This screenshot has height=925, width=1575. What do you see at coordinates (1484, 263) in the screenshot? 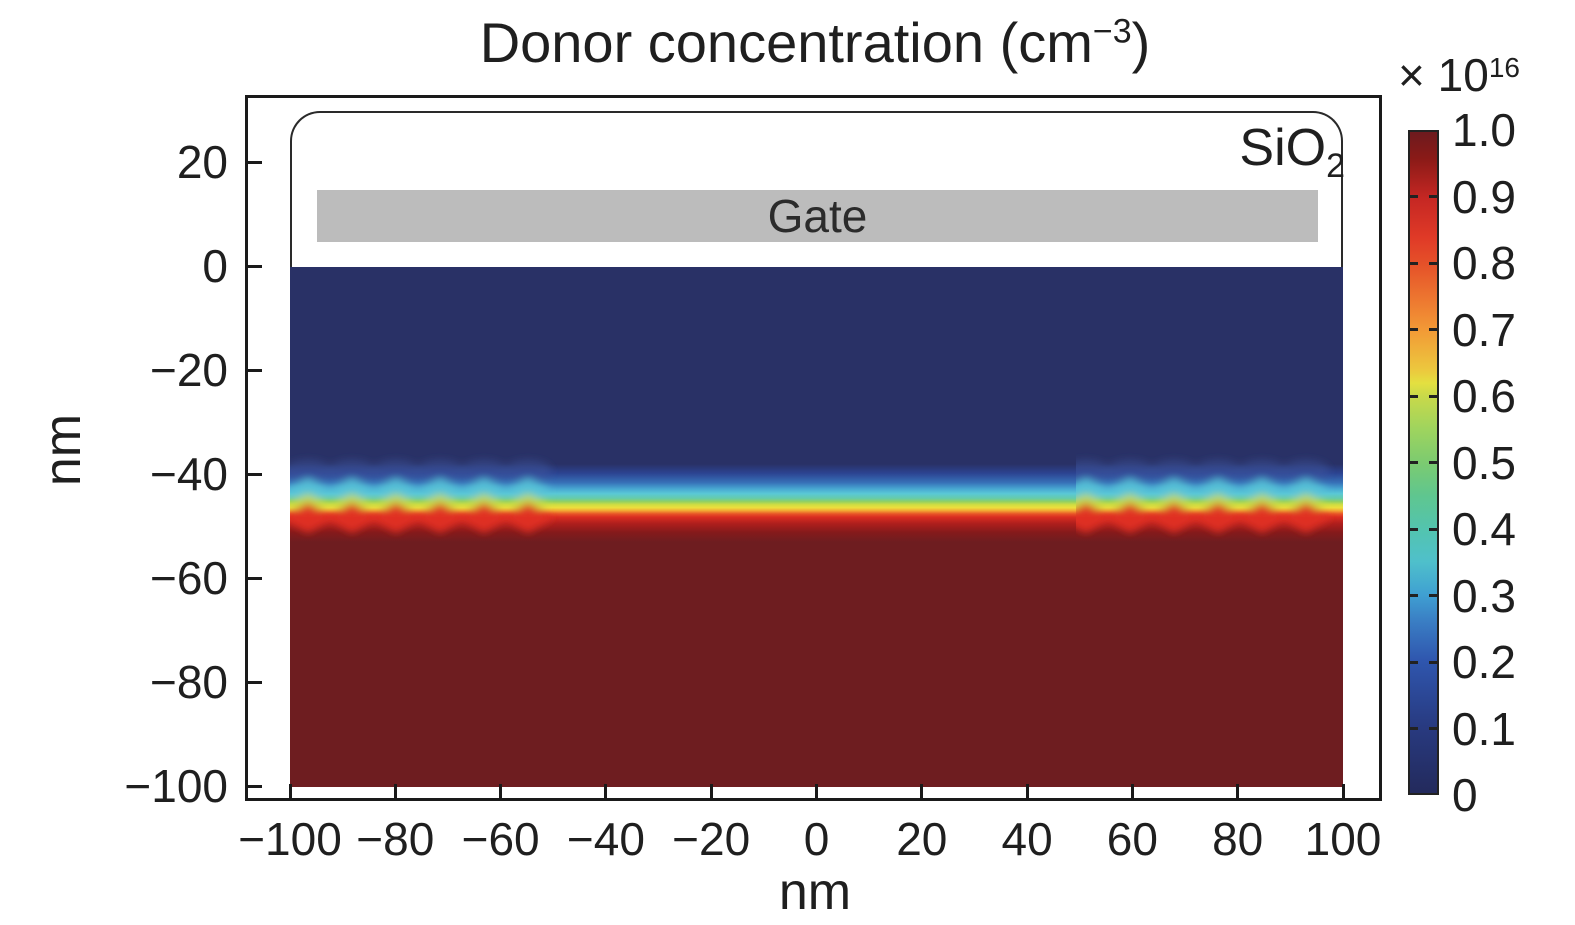
I see `colorbar-tick-label: 0.8` at bounding box center [1484, 263].